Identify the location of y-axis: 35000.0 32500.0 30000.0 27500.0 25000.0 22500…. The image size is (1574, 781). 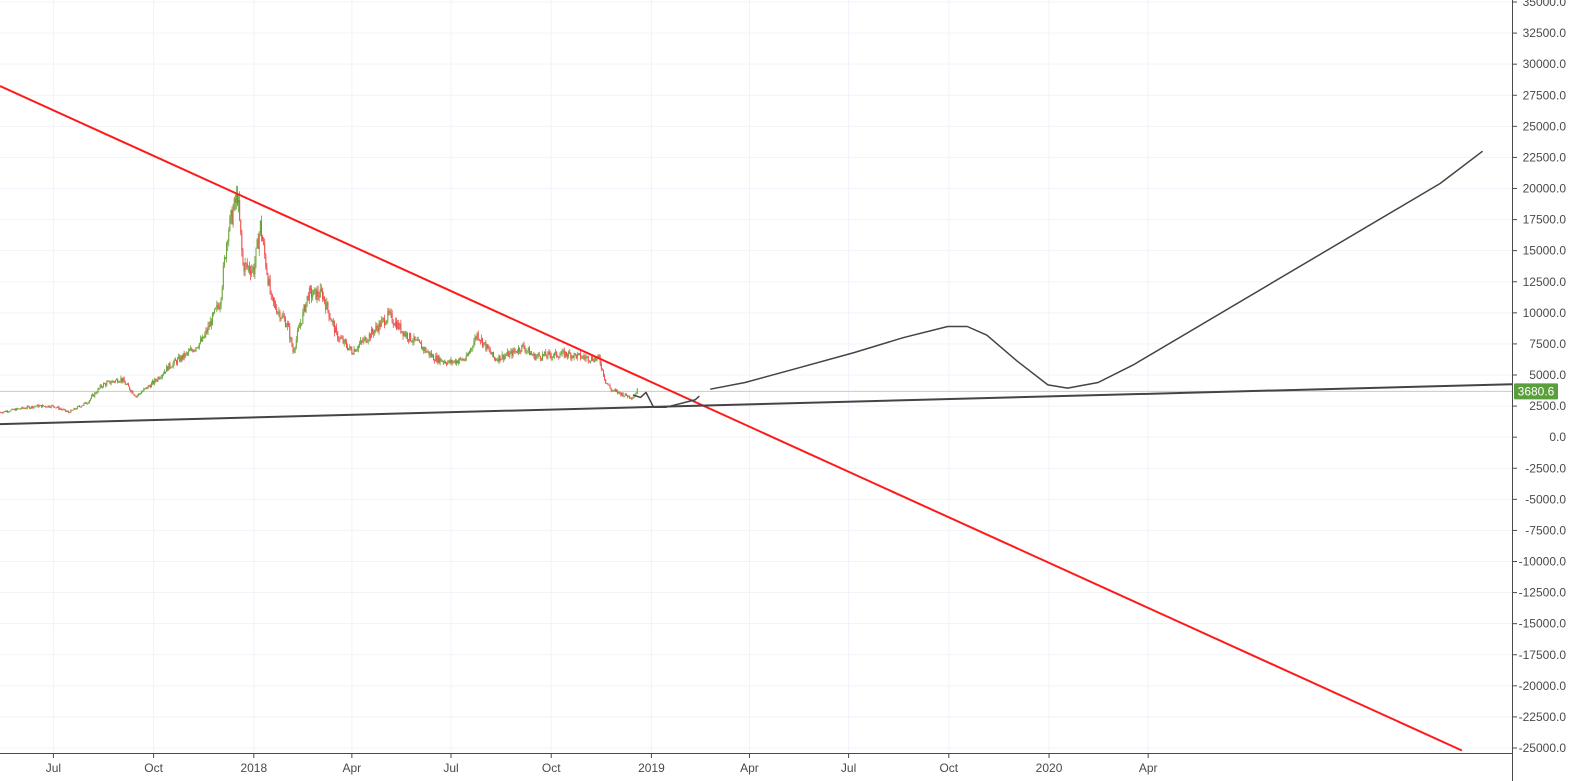
(1539, 390).